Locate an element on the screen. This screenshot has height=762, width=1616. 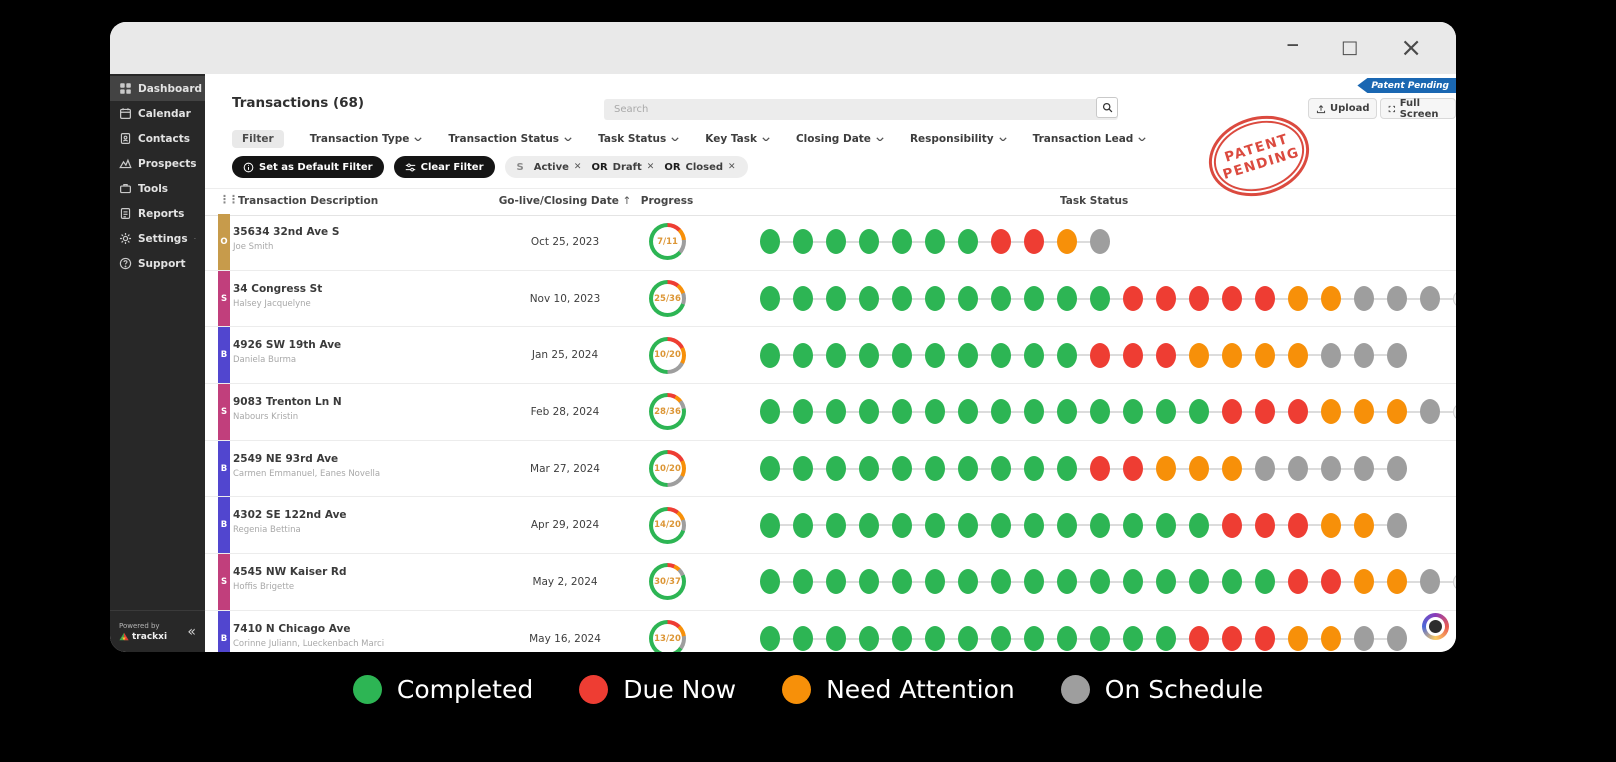
transaction-address: 35634 32nd Ave S is located at coordinates (286, 232).